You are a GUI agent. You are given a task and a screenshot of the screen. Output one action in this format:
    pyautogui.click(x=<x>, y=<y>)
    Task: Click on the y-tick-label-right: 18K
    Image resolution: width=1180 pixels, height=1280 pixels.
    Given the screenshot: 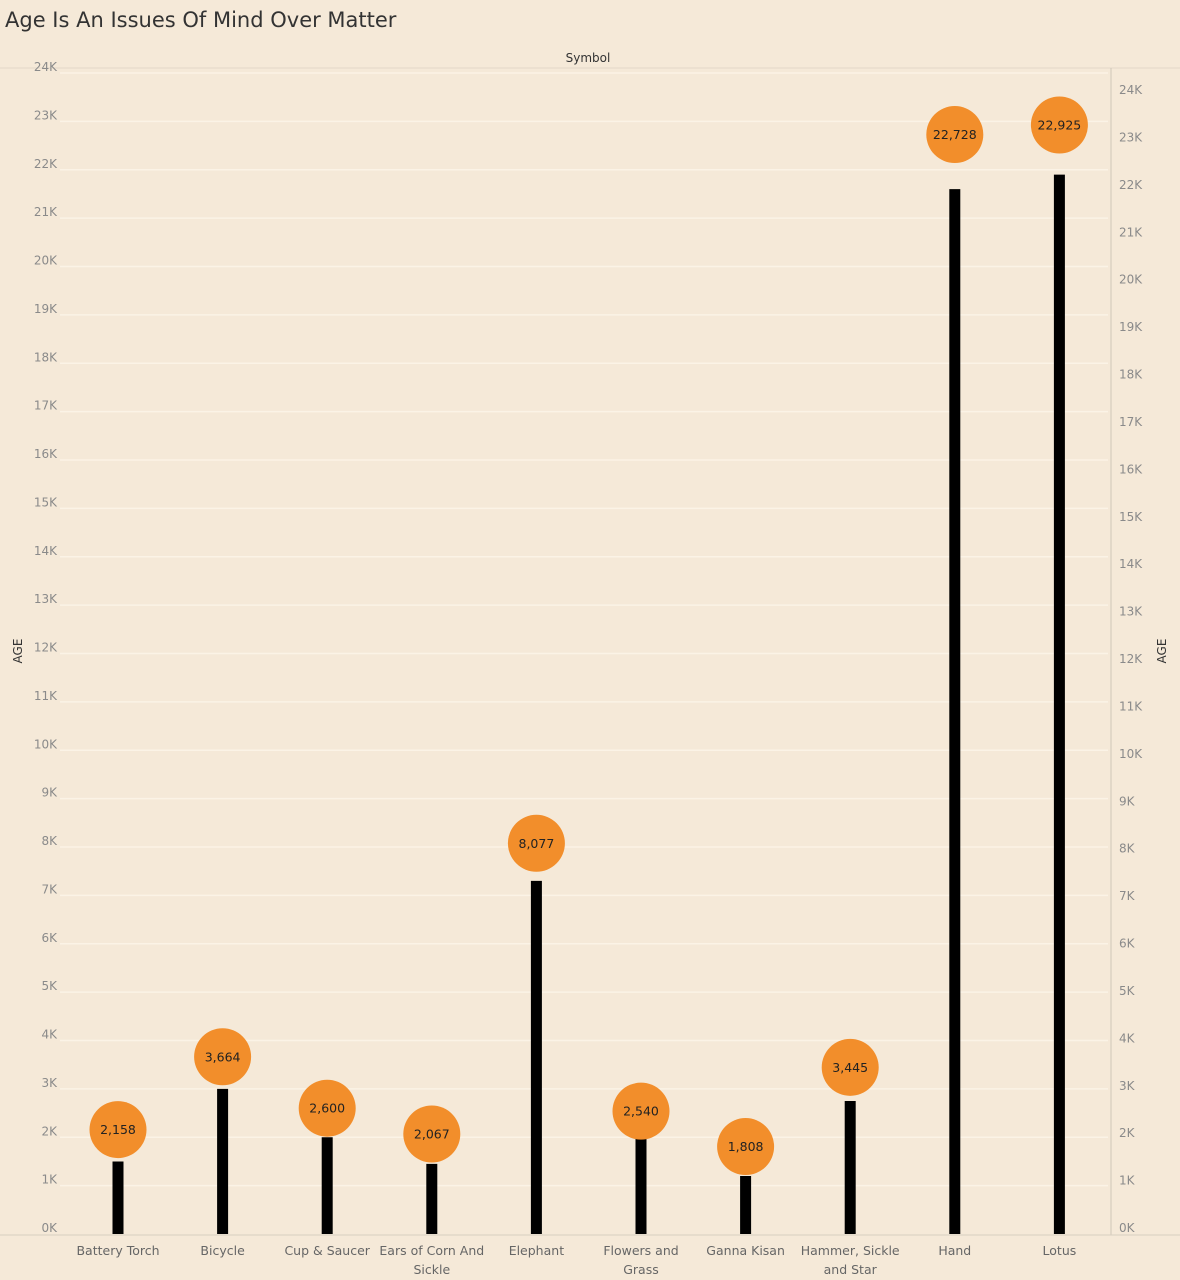 What is the action you would take?
    pyautogui.click(x=1131, y=375)
    